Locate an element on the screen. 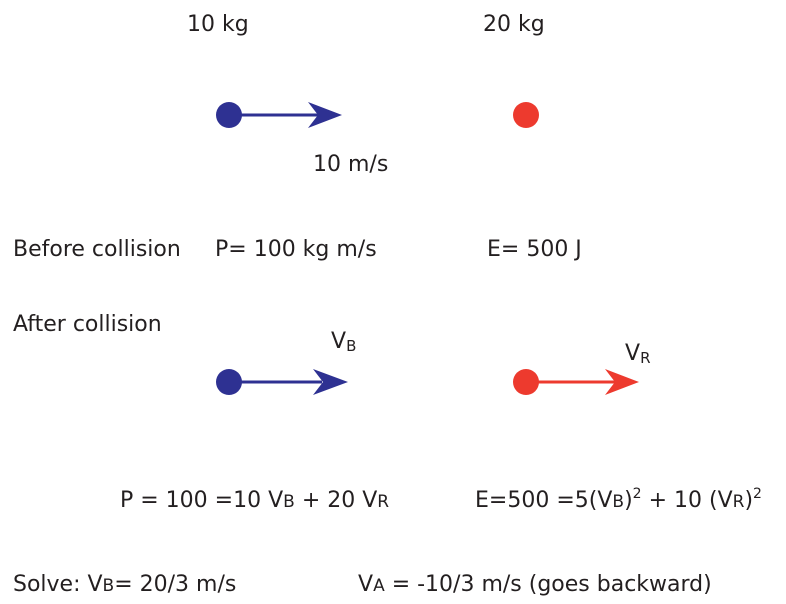 This screenshot has height=604, width=786. after-collision-label: After collision is located at coordinates (87, 324).